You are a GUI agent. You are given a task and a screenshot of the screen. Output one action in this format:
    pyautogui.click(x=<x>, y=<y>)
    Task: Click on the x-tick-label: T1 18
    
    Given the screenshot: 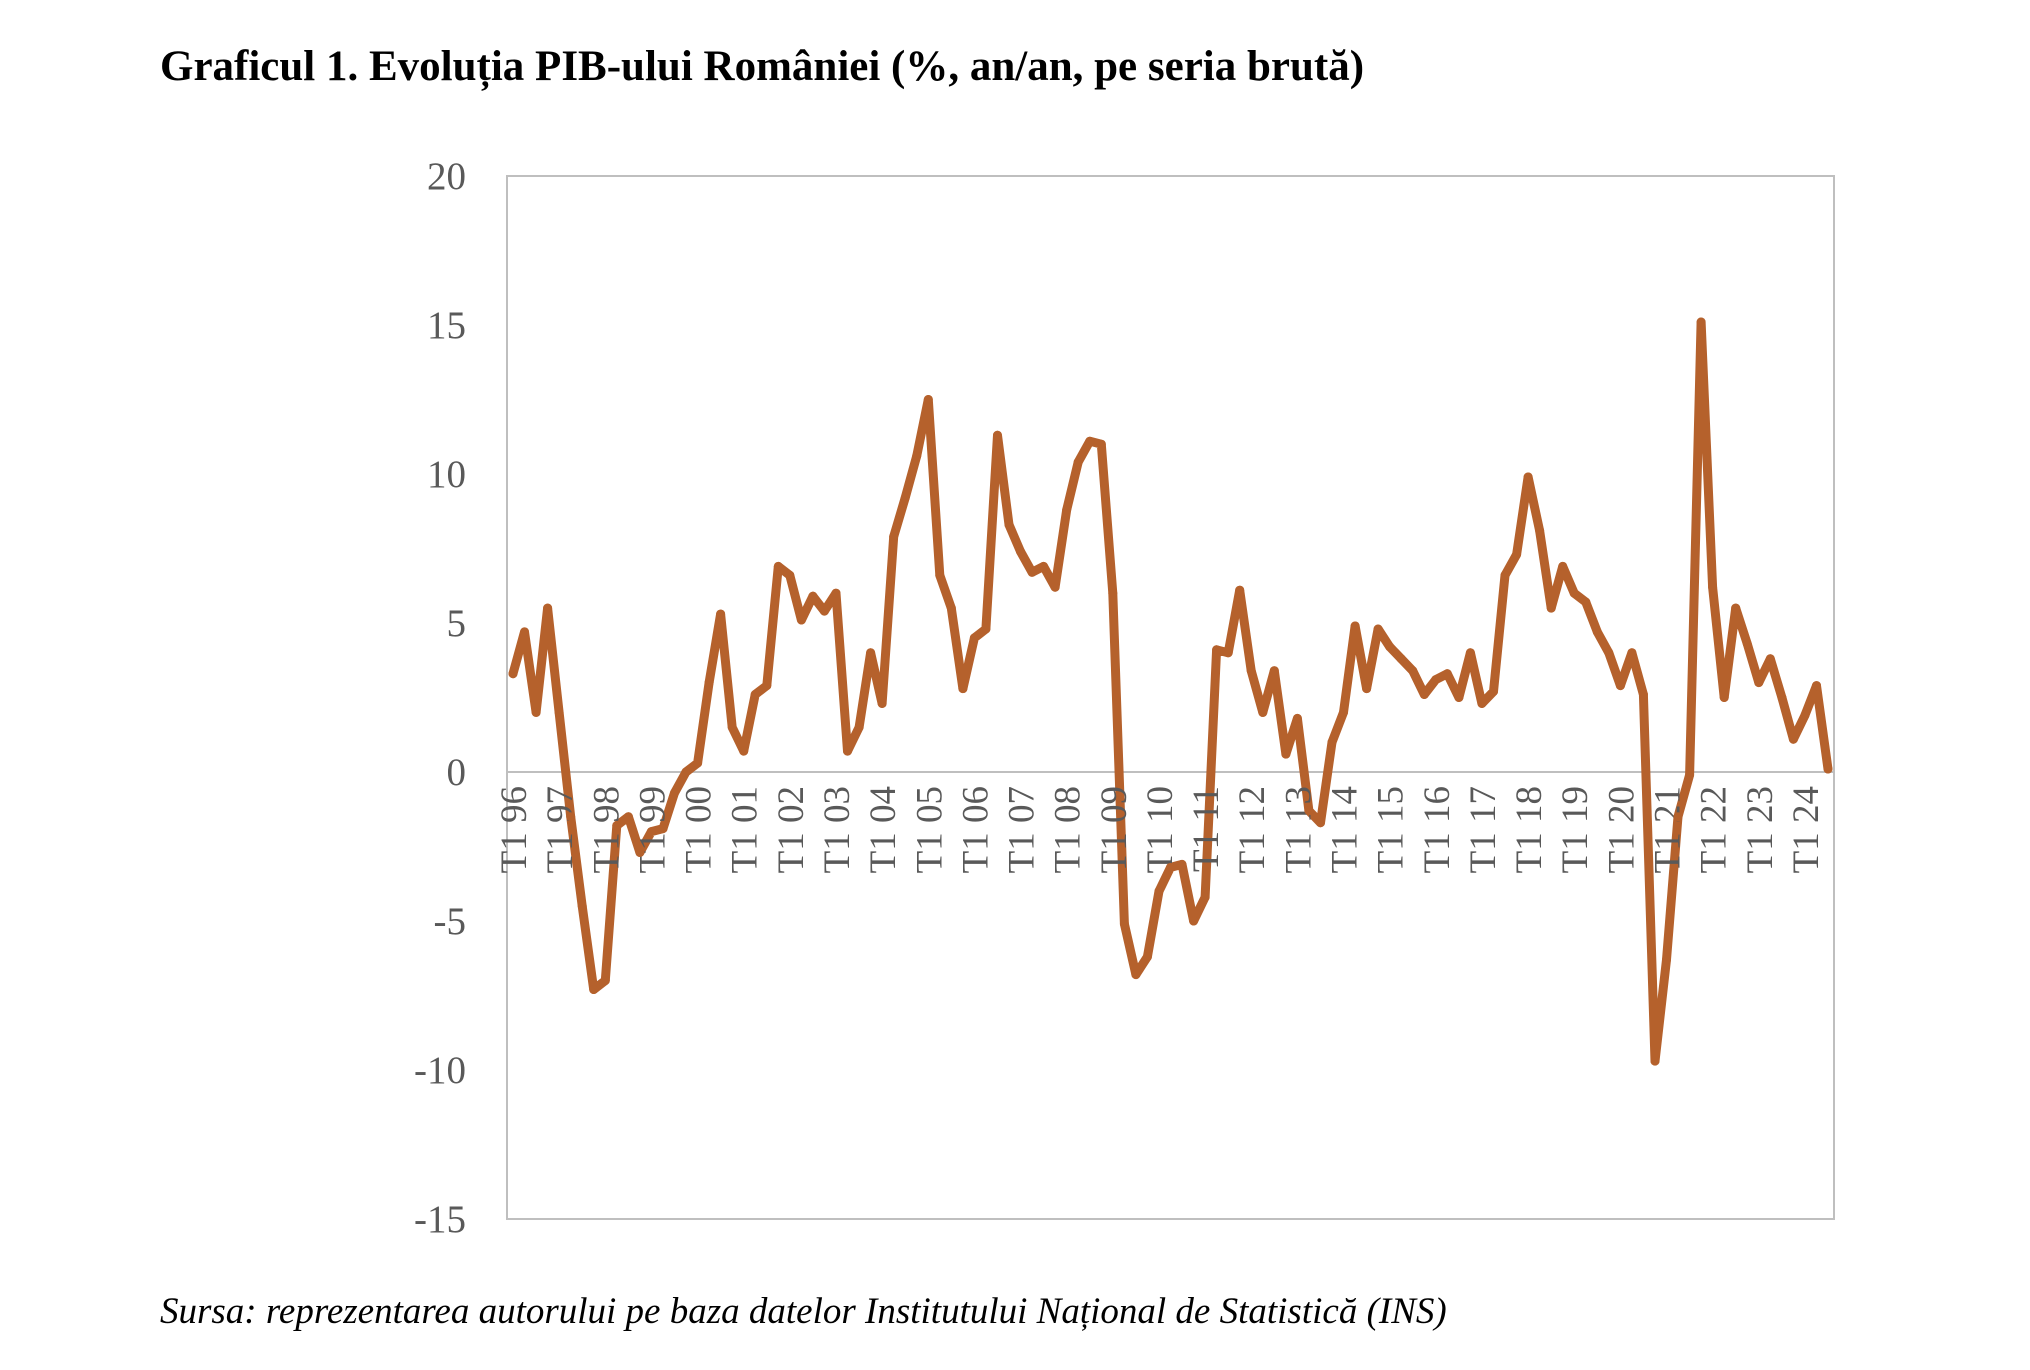 What is the action you would take?
    pyautogui.click(x=1529, y=829)
    